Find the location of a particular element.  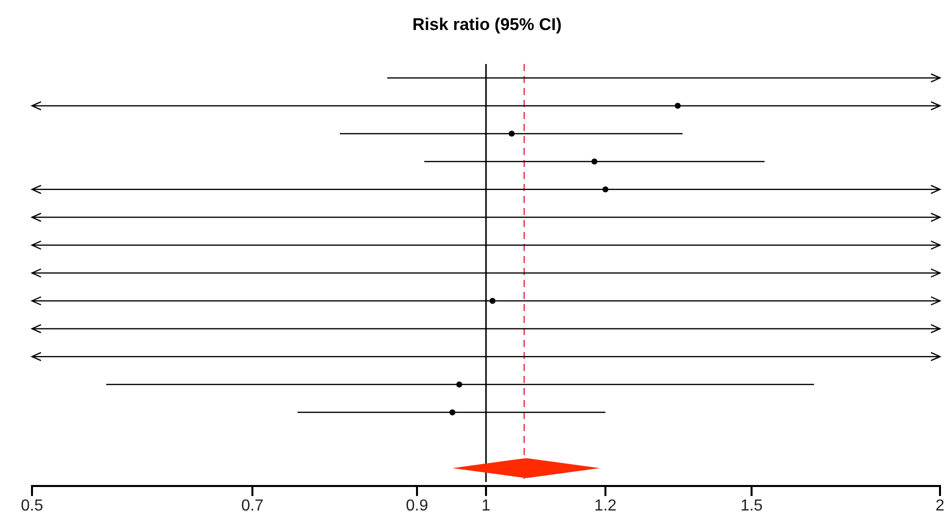

chart-title: Risk ratio (95% CI) is located at coordinates (487, 24).